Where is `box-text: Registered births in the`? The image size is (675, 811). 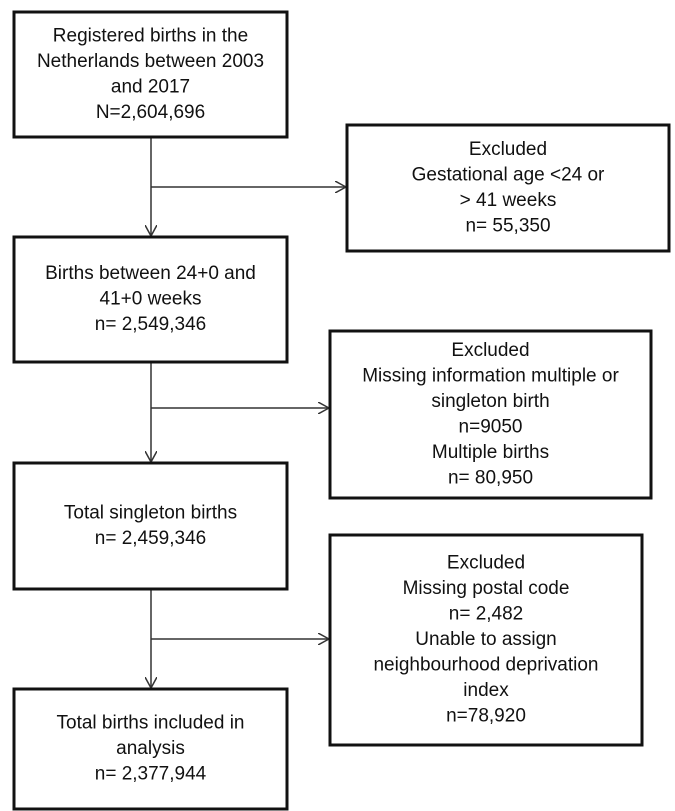 box-text: Registered births in the is located at coordinates (150, 35).